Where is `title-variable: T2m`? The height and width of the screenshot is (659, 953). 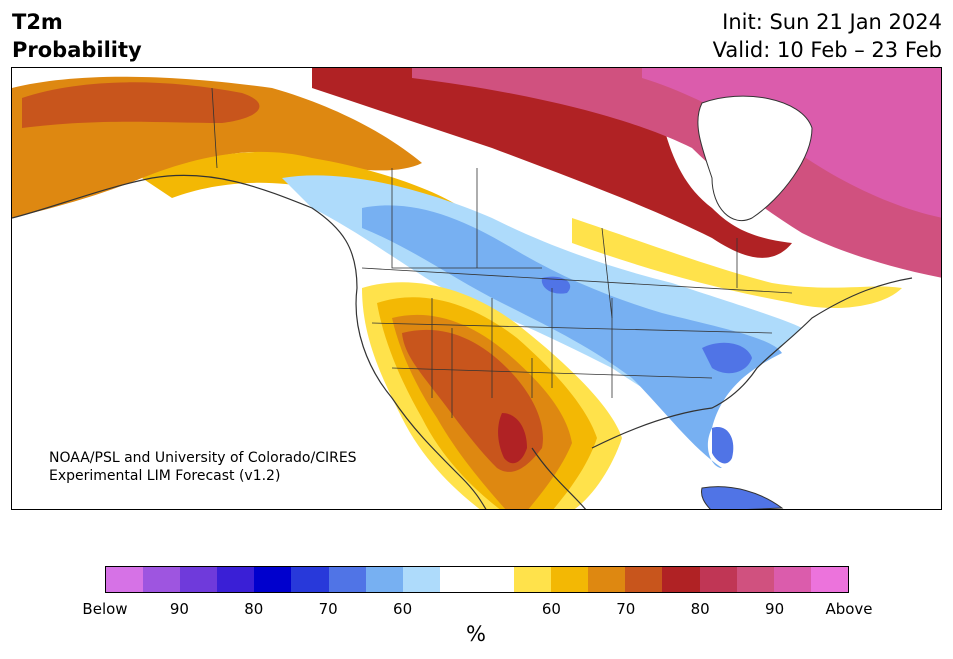 title-variable: T2m is located at coordinates (37, 22).